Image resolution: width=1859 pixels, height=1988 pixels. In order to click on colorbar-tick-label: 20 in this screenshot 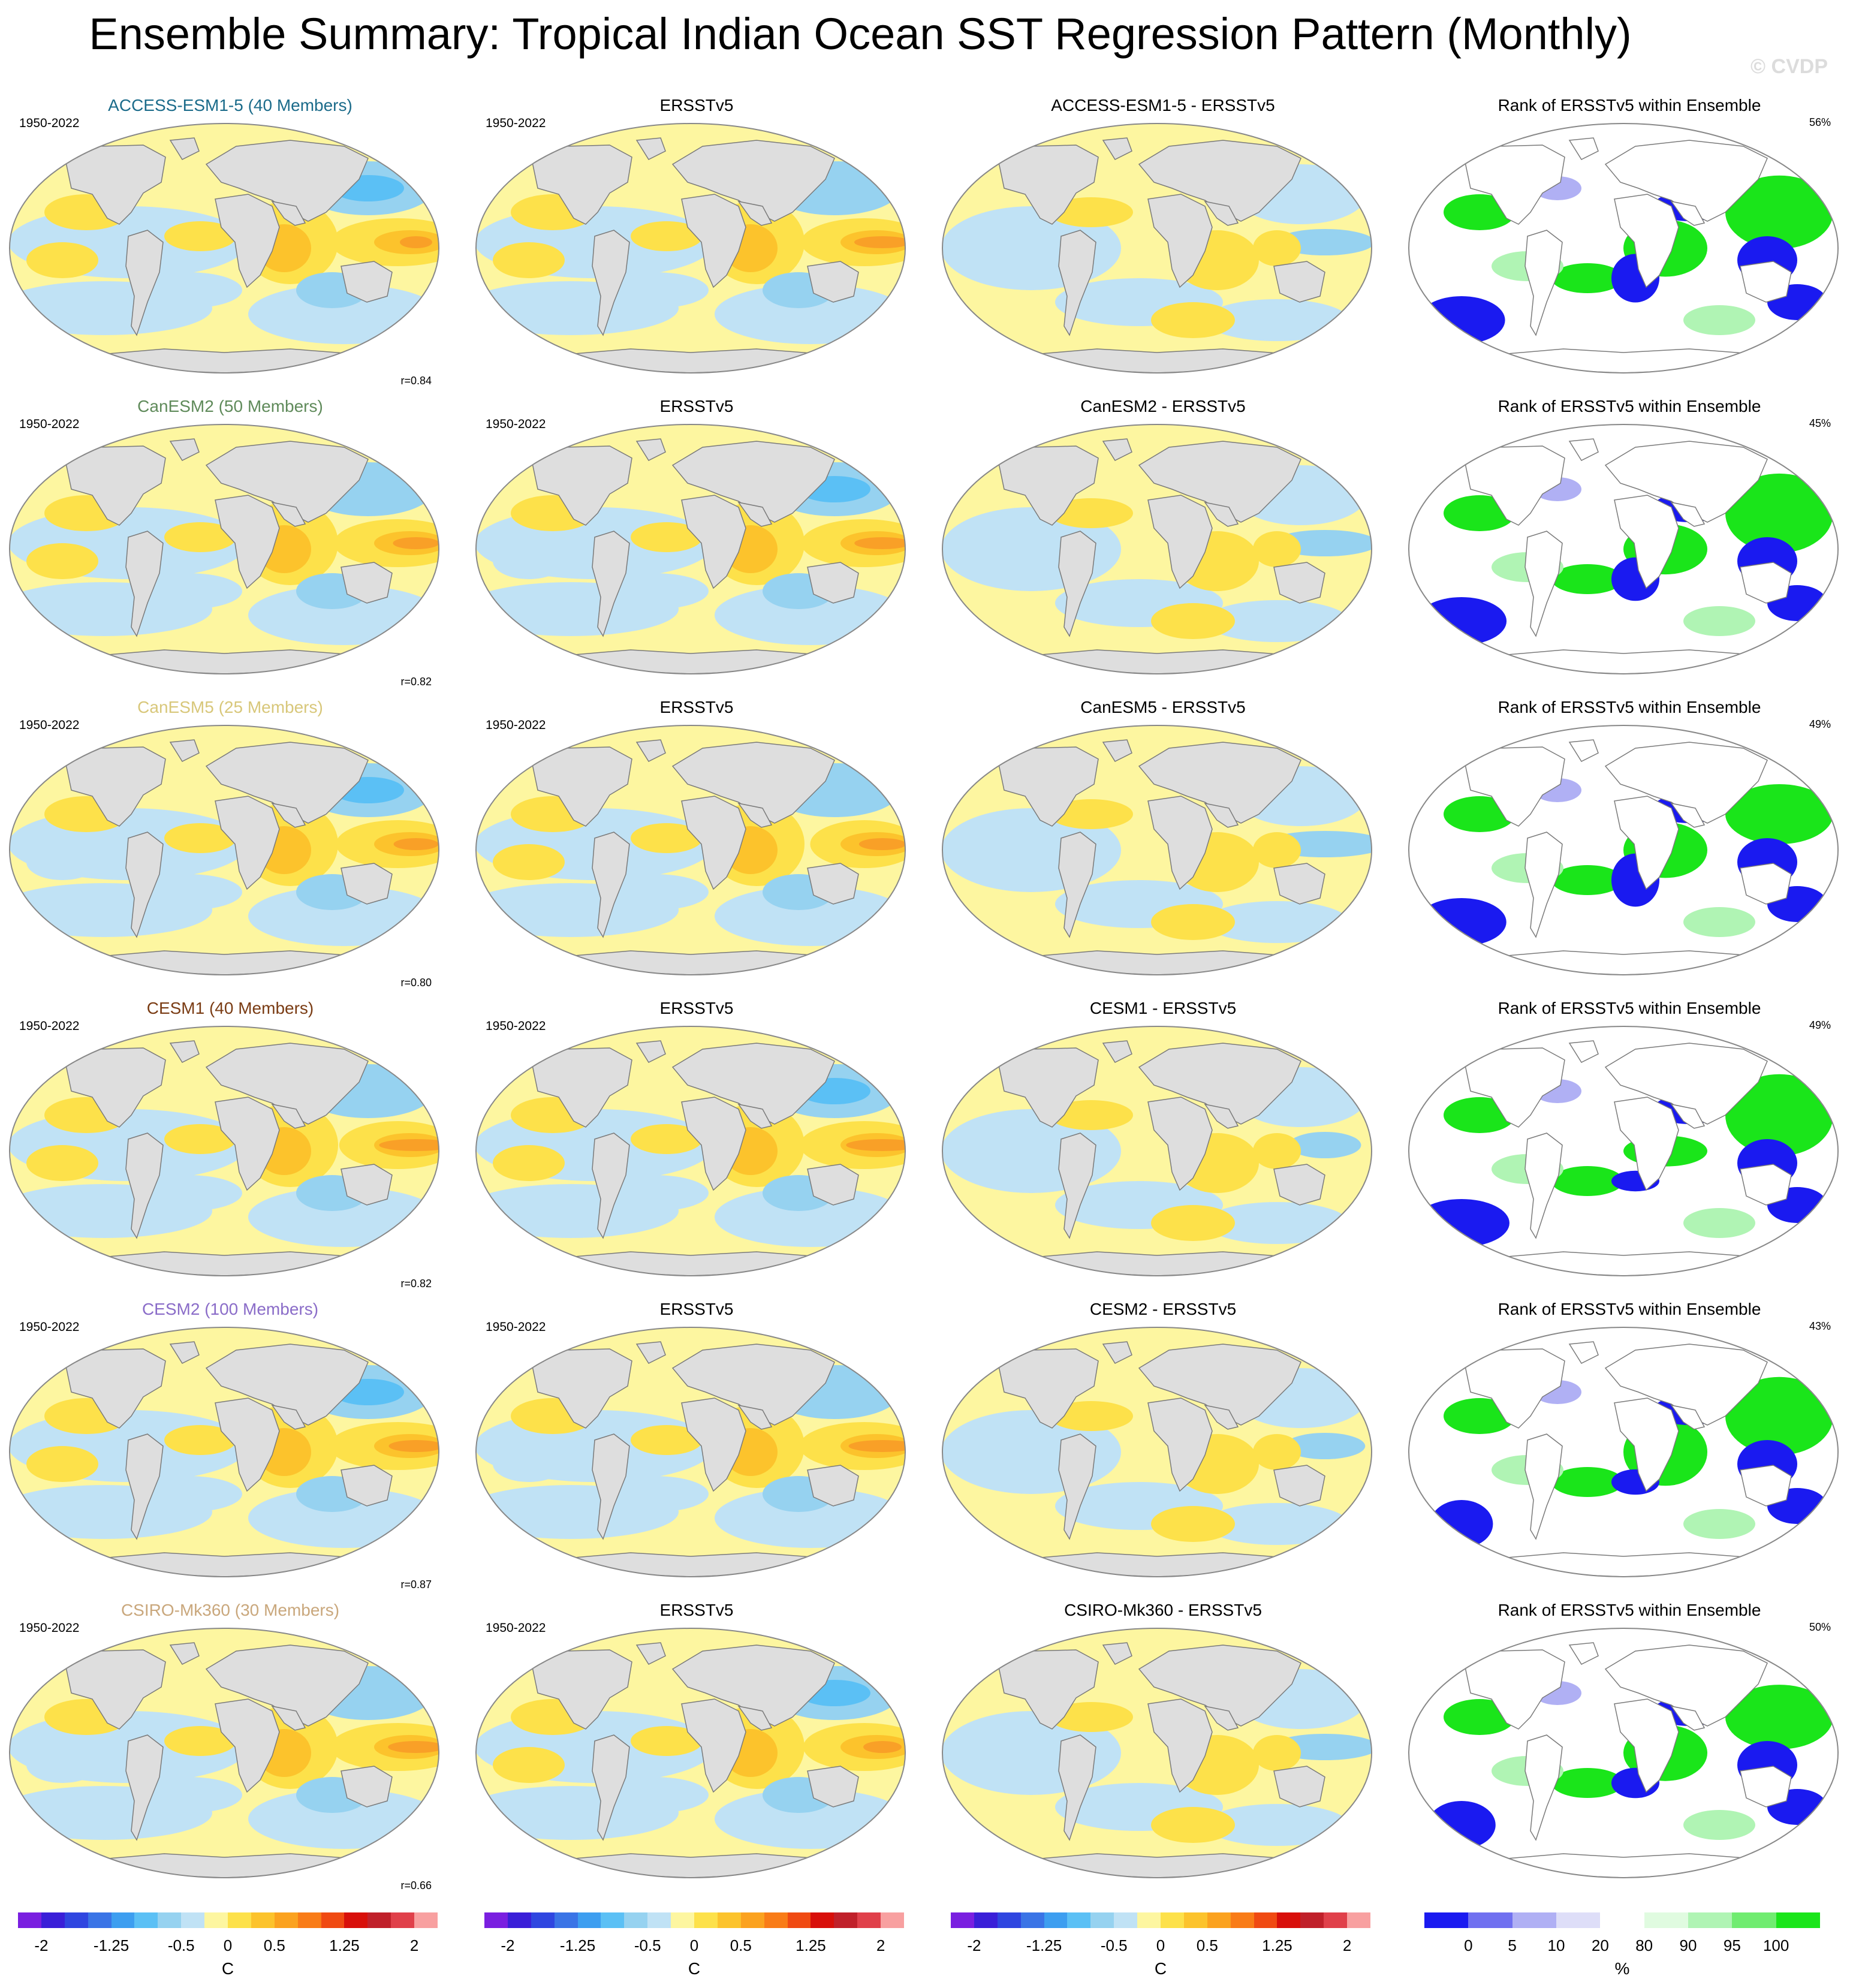, I will do `click(1600, 1945)`.